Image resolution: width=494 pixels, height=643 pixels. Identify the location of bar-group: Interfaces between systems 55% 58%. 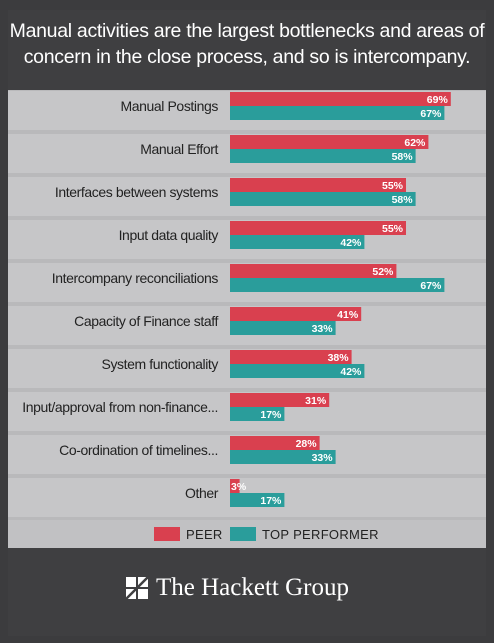
(247, 196).